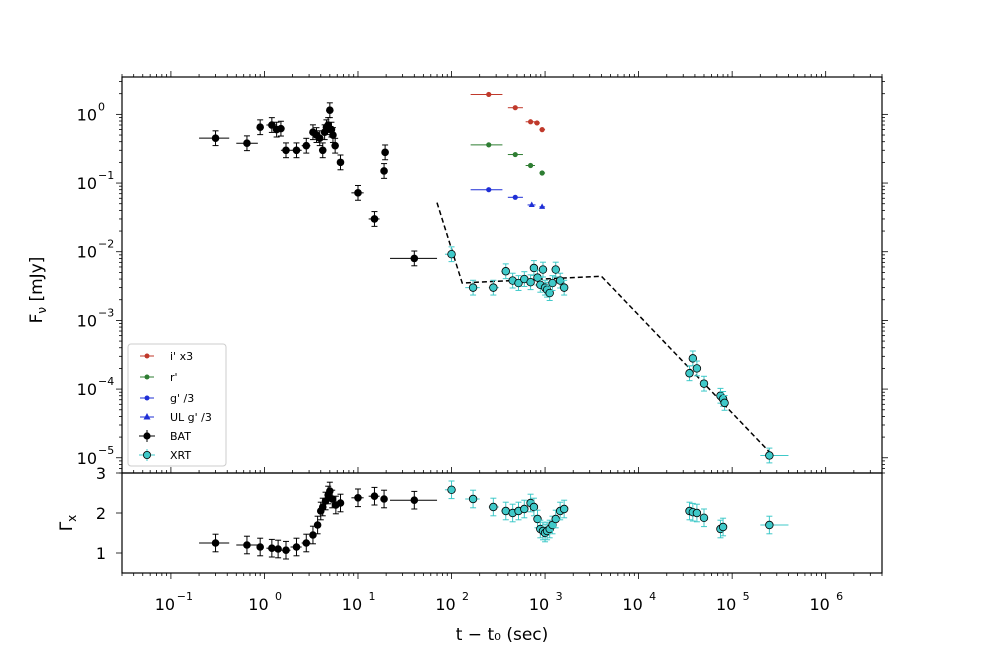 The width and height of the screenshot is (981, 654). What do you see at coordinates (180, 455) in the screenshot?
I see `legend-label-xrt: XRT` at bounding box center [180, 455].